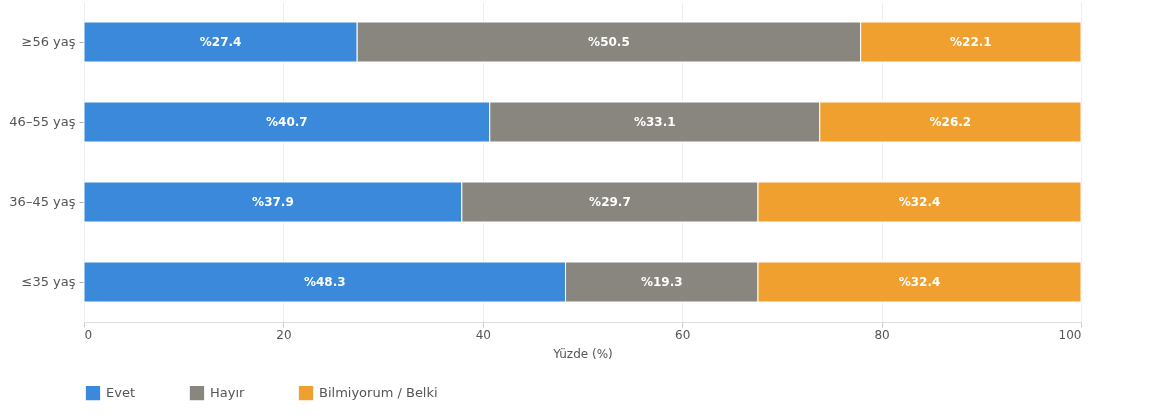 The width and height of the screenshot is (1163, 416). Describe the element at coordinates (228, 393) in the screenshot. I see `legend-label: Hayır` at that location.